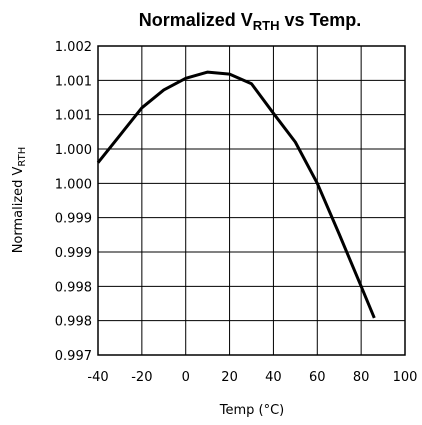  Describe the element at coordinates (141, 377) in the screenshot. I see `x-tick-label: -20` at that location.